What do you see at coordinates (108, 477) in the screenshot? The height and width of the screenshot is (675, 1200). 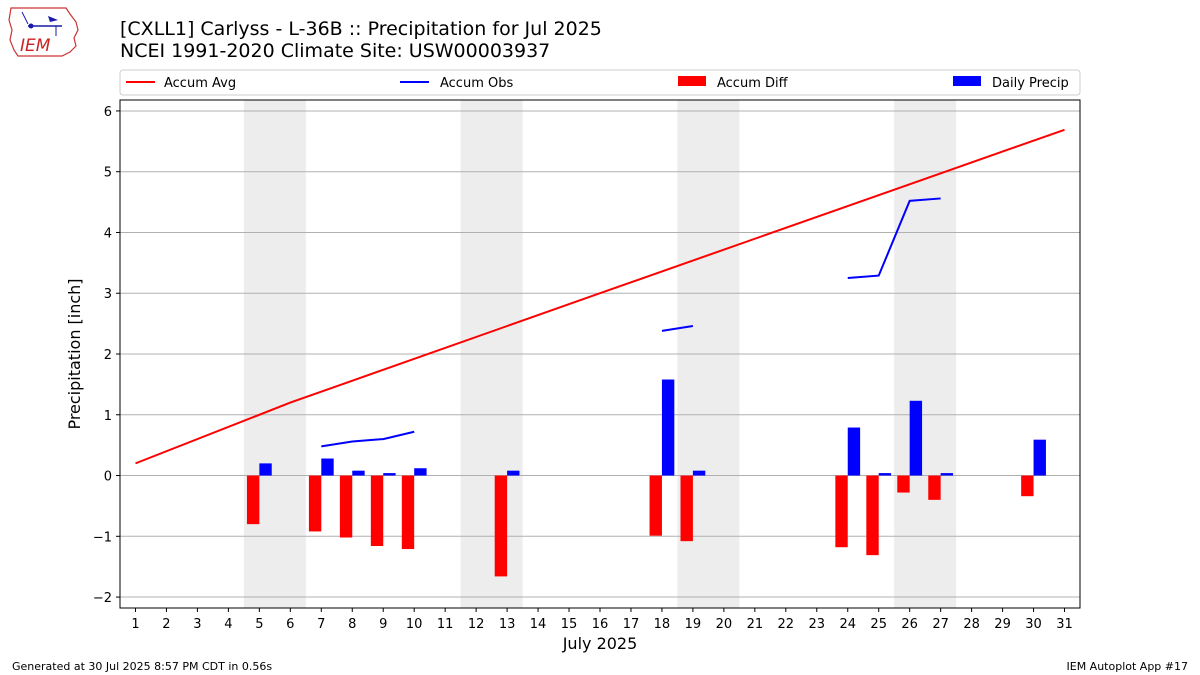 I see `y-tick-label: 0` at bounding box center [108, 477].